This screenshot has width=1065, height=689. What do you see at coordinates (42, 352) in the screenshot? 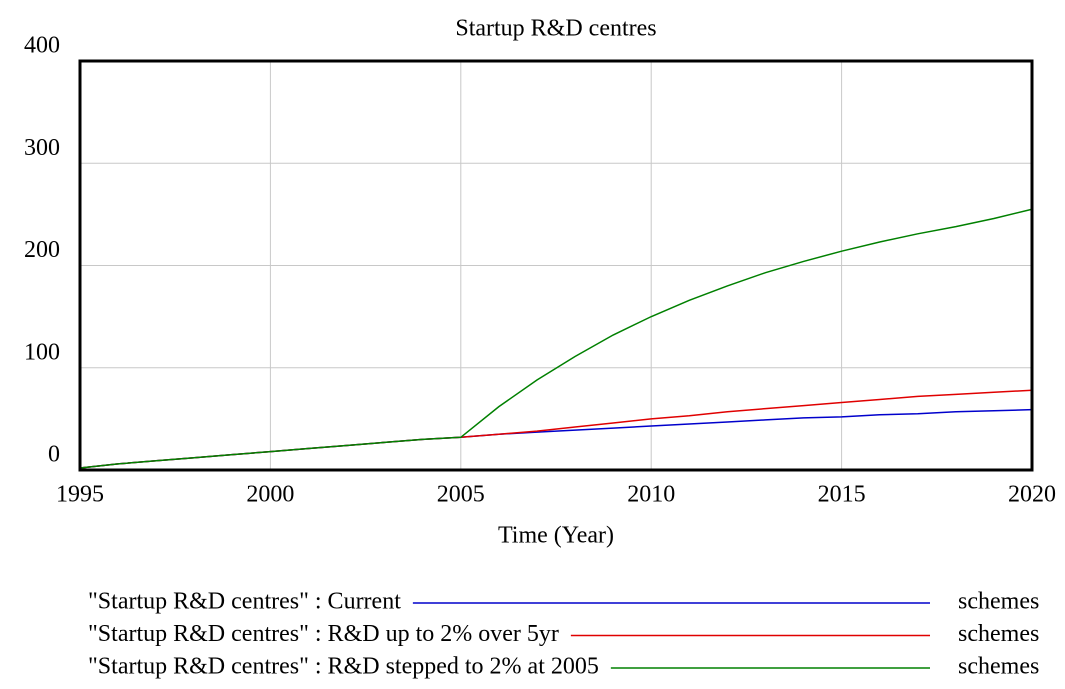
I see `y-tick-label: 100` at bounding box center [42, 352].